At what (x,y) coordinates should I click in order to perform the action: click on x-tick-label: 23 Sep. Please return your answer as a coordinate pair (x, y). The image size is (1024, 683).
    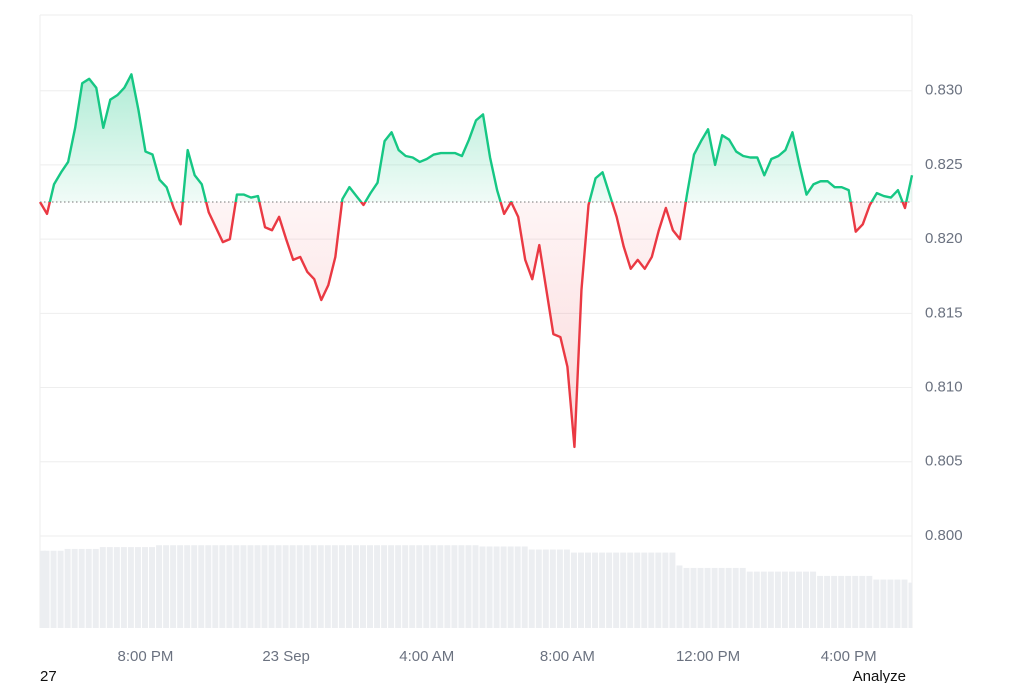
    Looking at the image, I should click on (286, 656).